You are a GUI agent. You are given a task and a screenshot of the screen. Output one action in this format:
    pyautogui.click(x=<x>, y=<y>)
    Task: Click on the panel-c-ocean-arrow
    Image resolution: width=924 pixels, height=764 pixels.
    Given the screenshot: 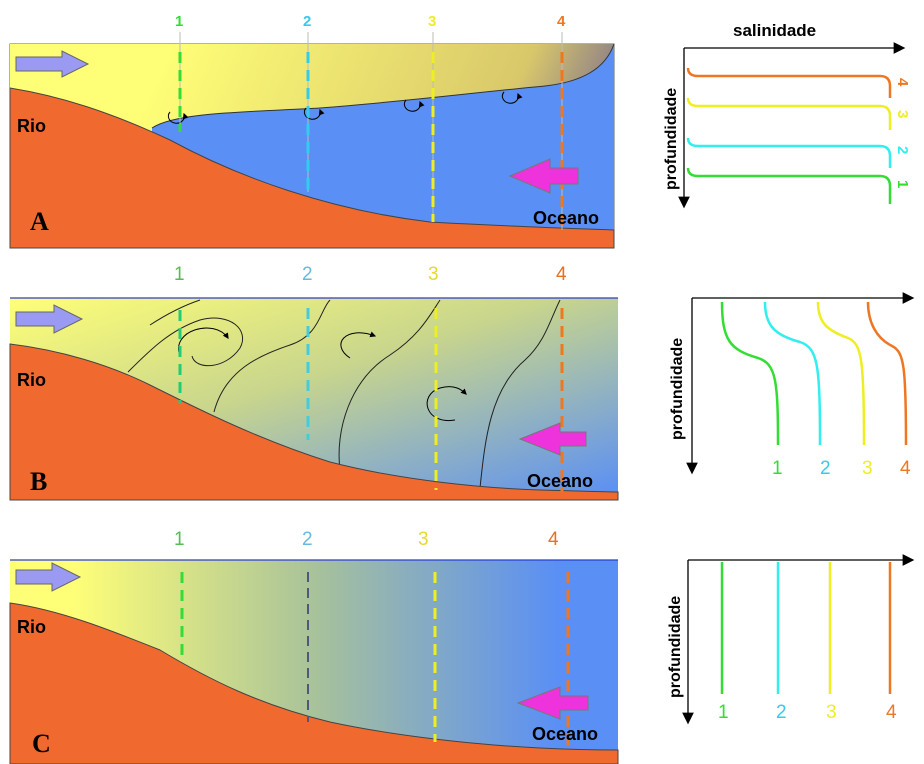 What is the action you would take?
    pyautogui.click(x=552, y=703)
    